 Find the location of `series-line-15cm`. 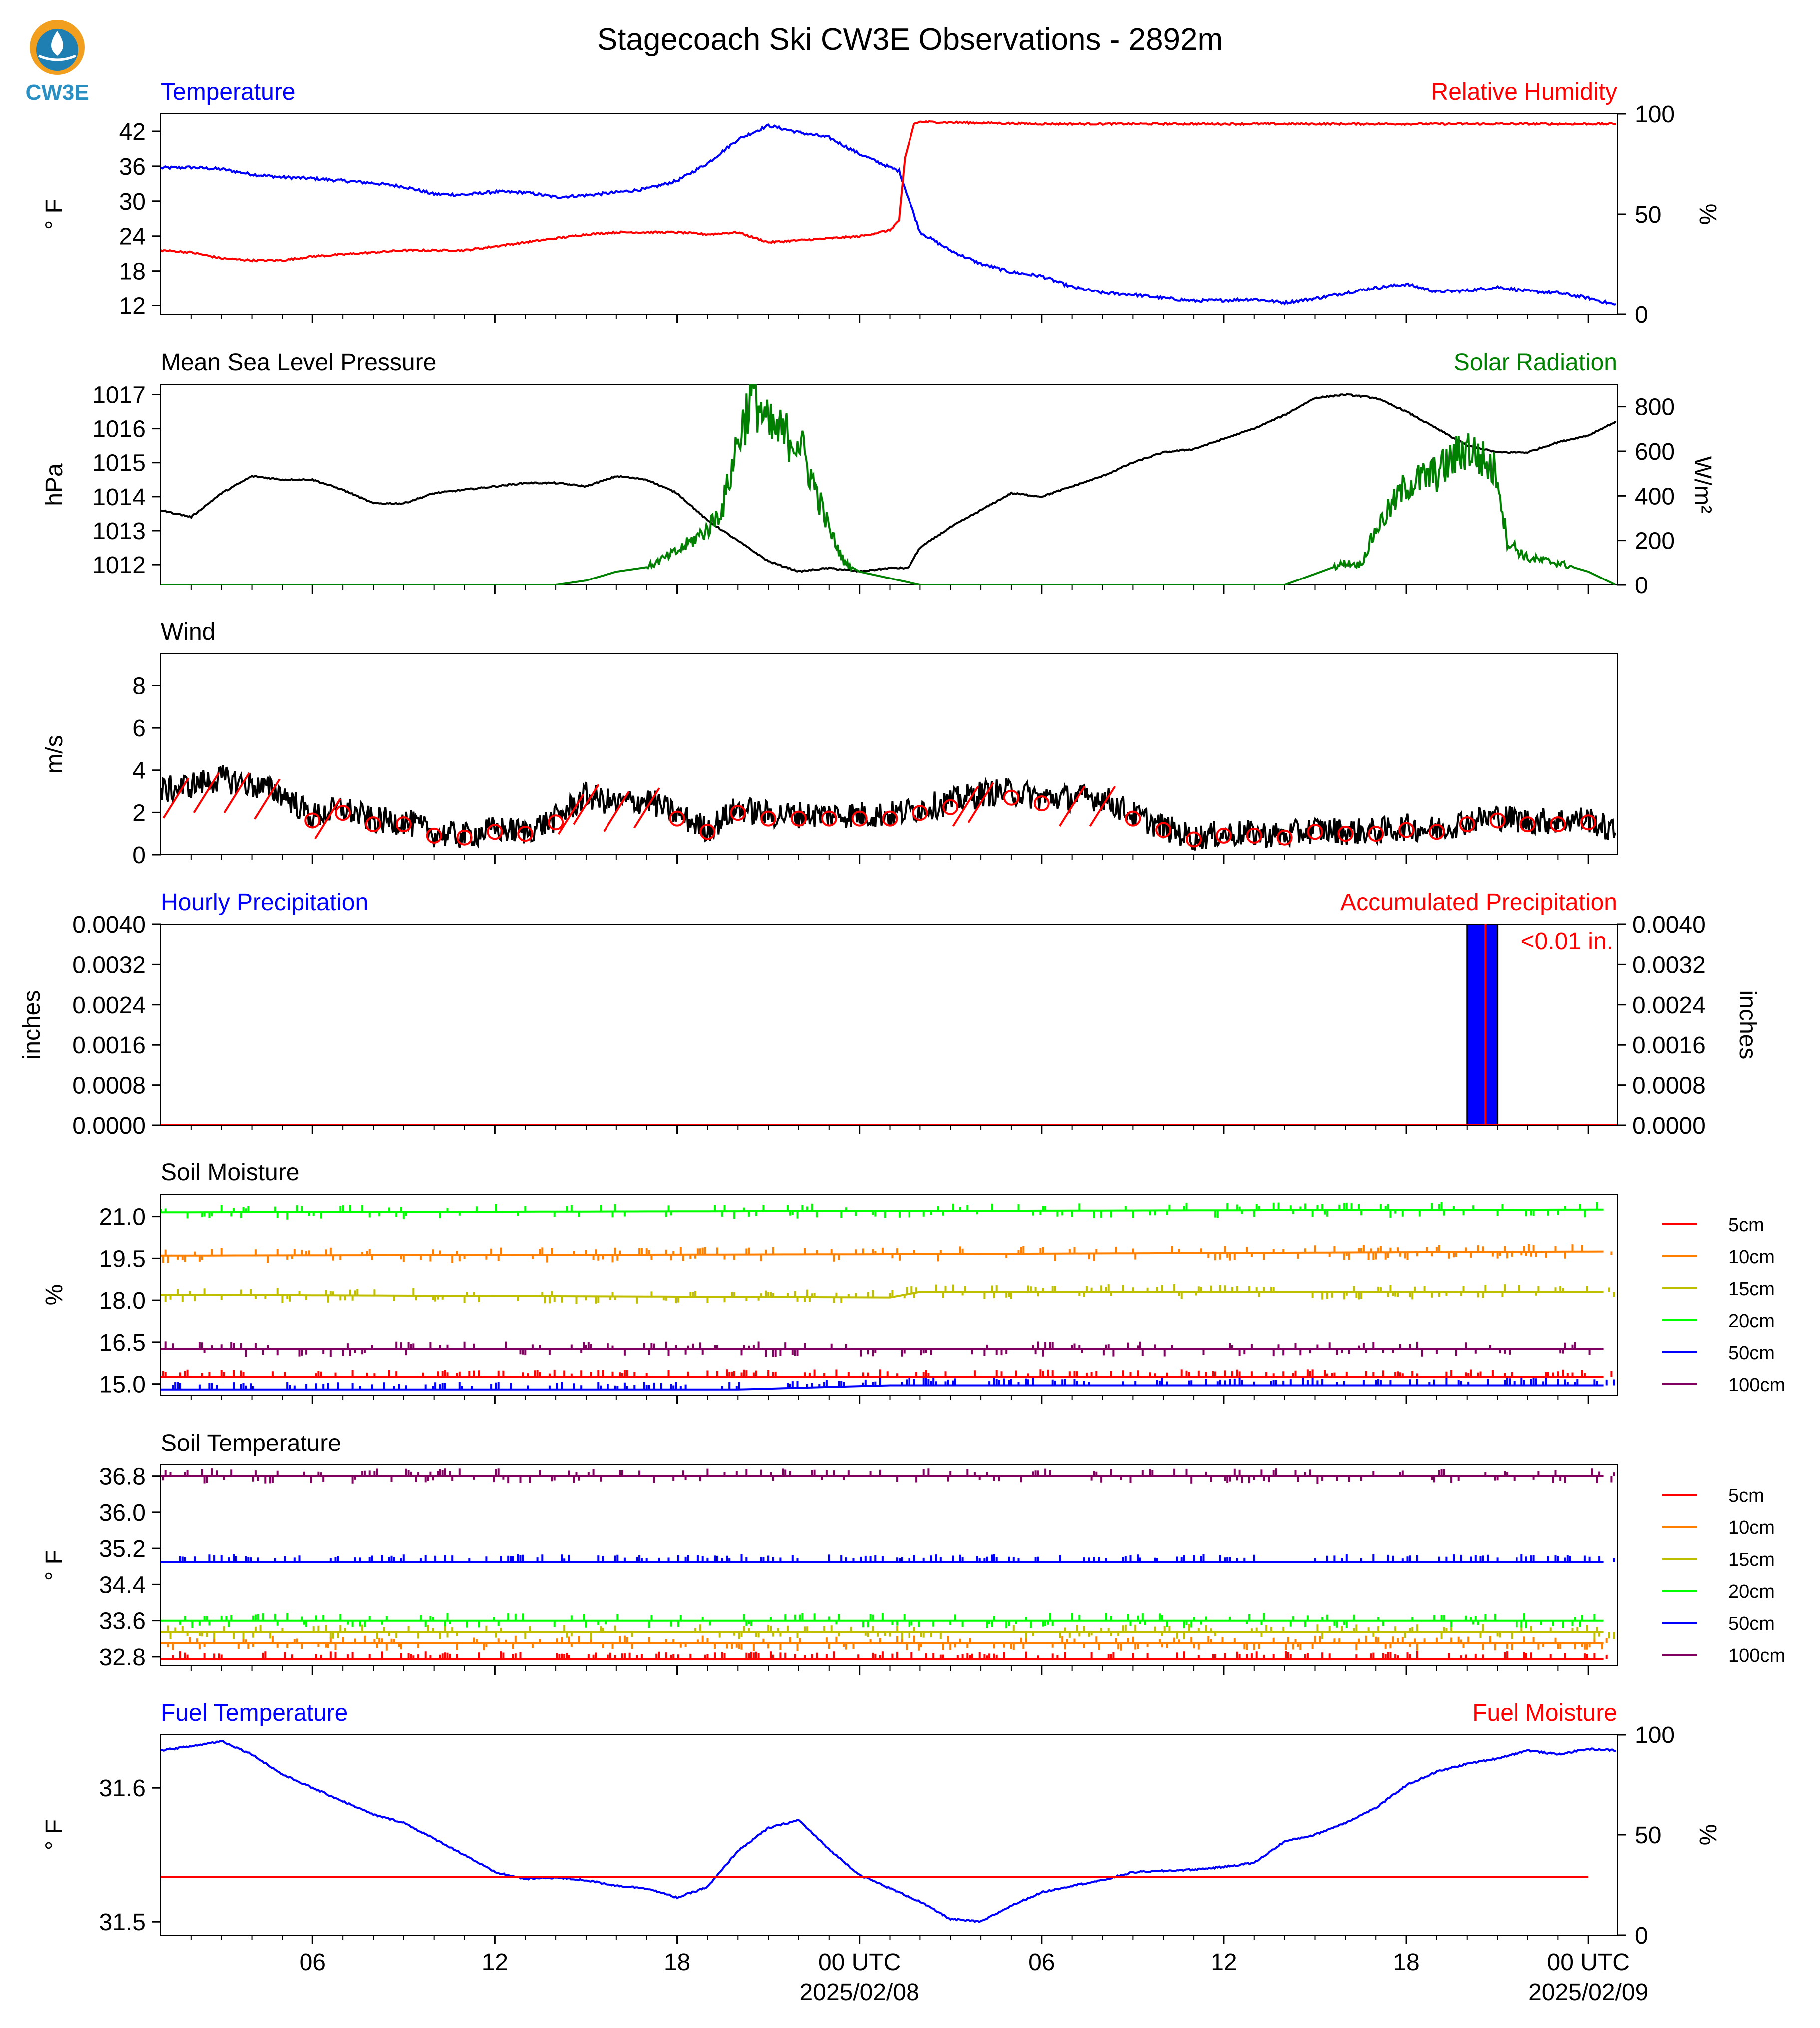

series-line-15cm is located at coordinates (882, 1295).